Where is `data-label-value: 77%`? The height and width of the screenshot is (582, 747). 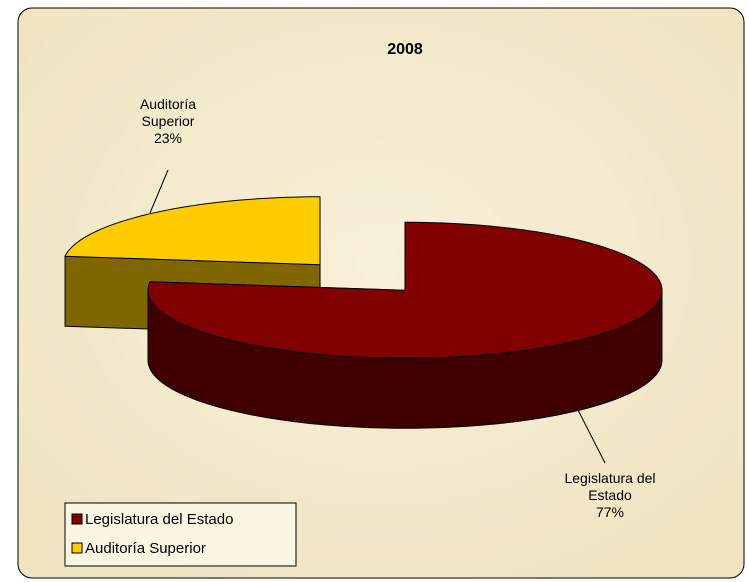 data-label-value: 77% is located at coordinates (610, 512).